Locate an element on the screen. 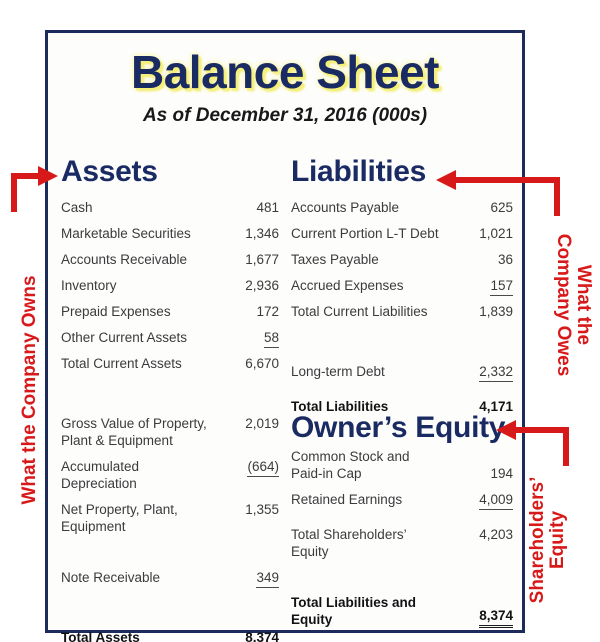 The height and width of the screenshot is (642, 600). table-row-total: Total Liabilities and Equity 8,374 is located at coordinates (402, 611).